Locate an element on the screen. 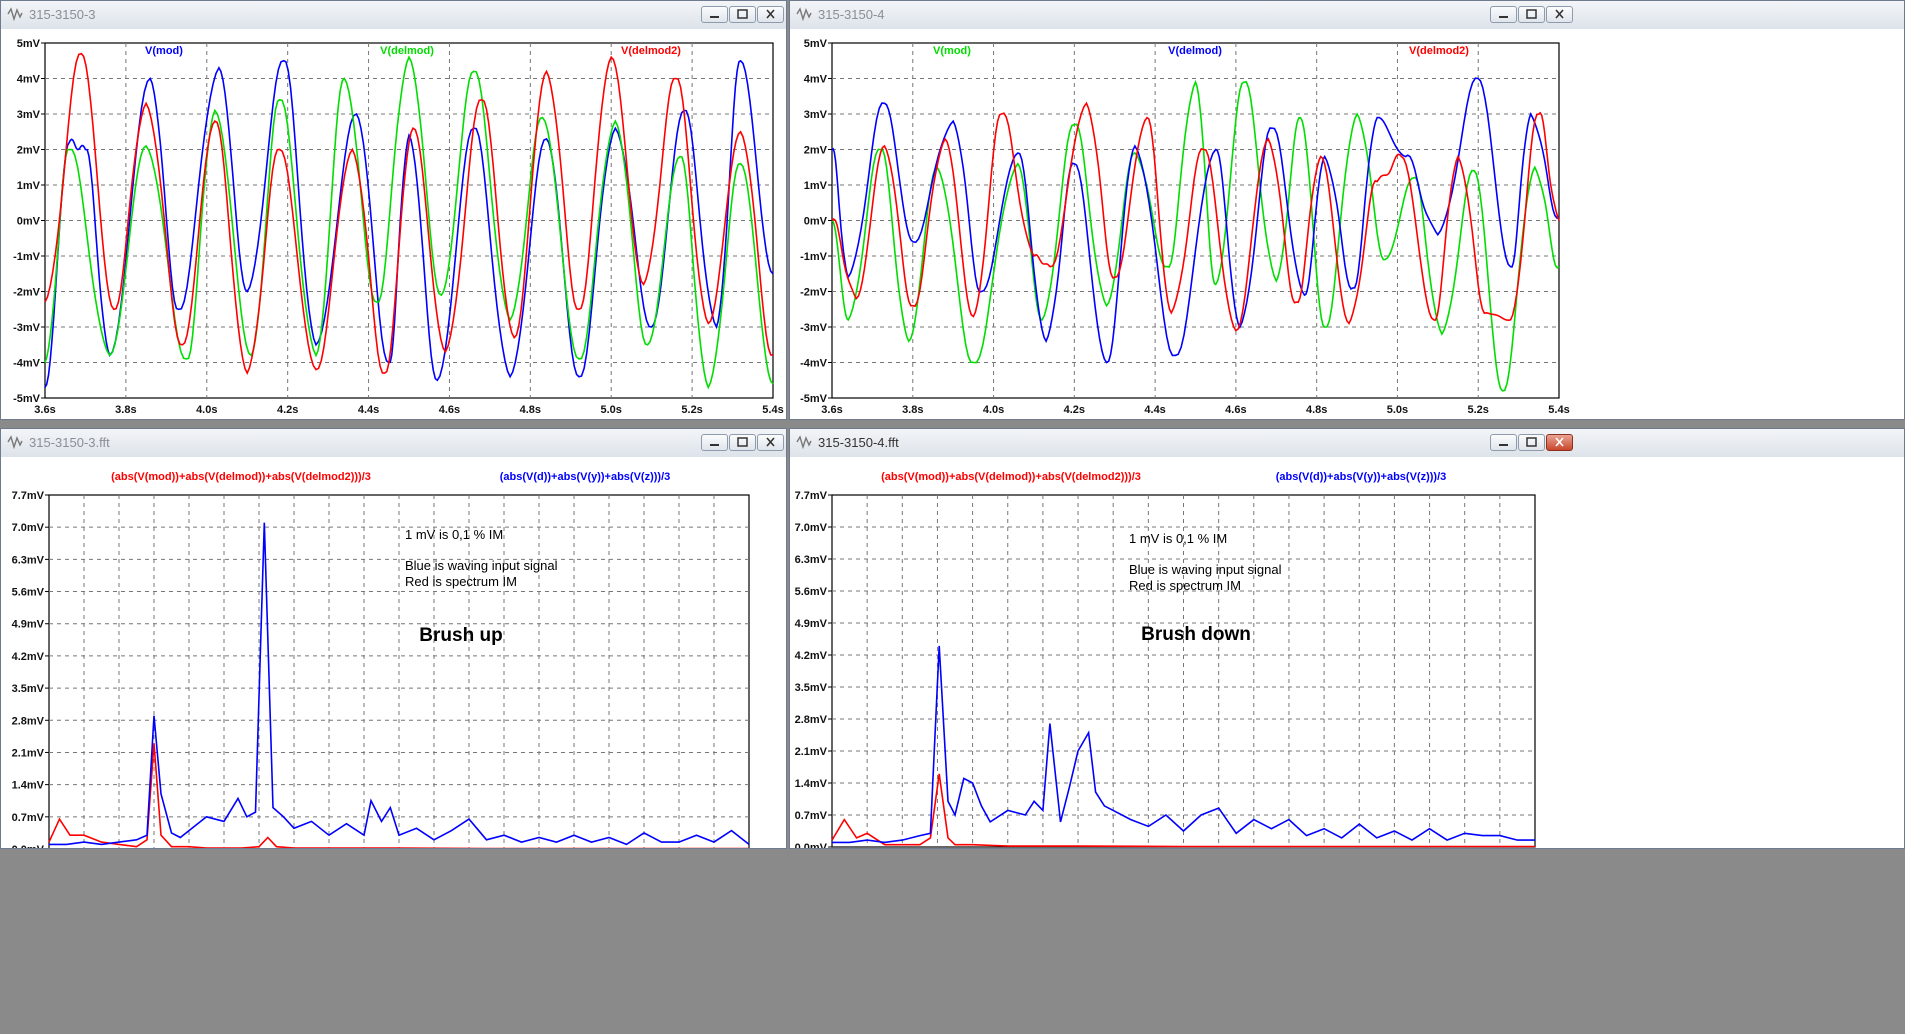 This screenshot has width=1905, height=1034. y-tick-label: -3mV is located at coordinates (814, 328).